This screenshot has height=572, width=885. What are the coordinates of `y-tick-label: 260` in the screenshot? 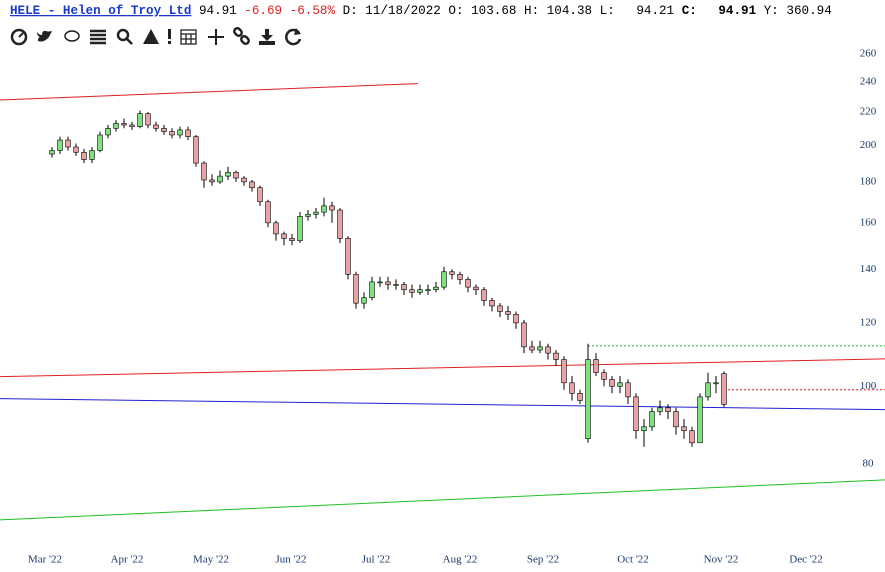 It's located at (868, 54).